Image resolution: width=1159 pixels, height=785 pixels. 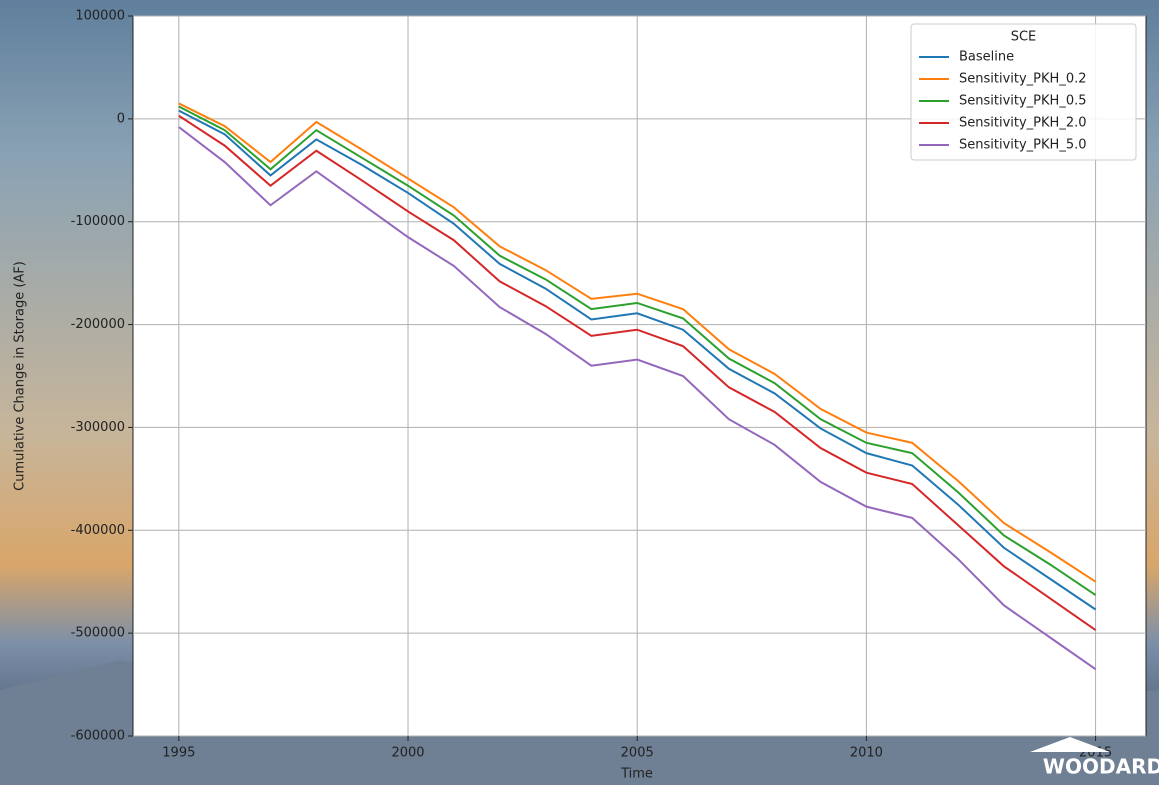 I want to click on legend-label: Baseline, so click(x=986, y=57).